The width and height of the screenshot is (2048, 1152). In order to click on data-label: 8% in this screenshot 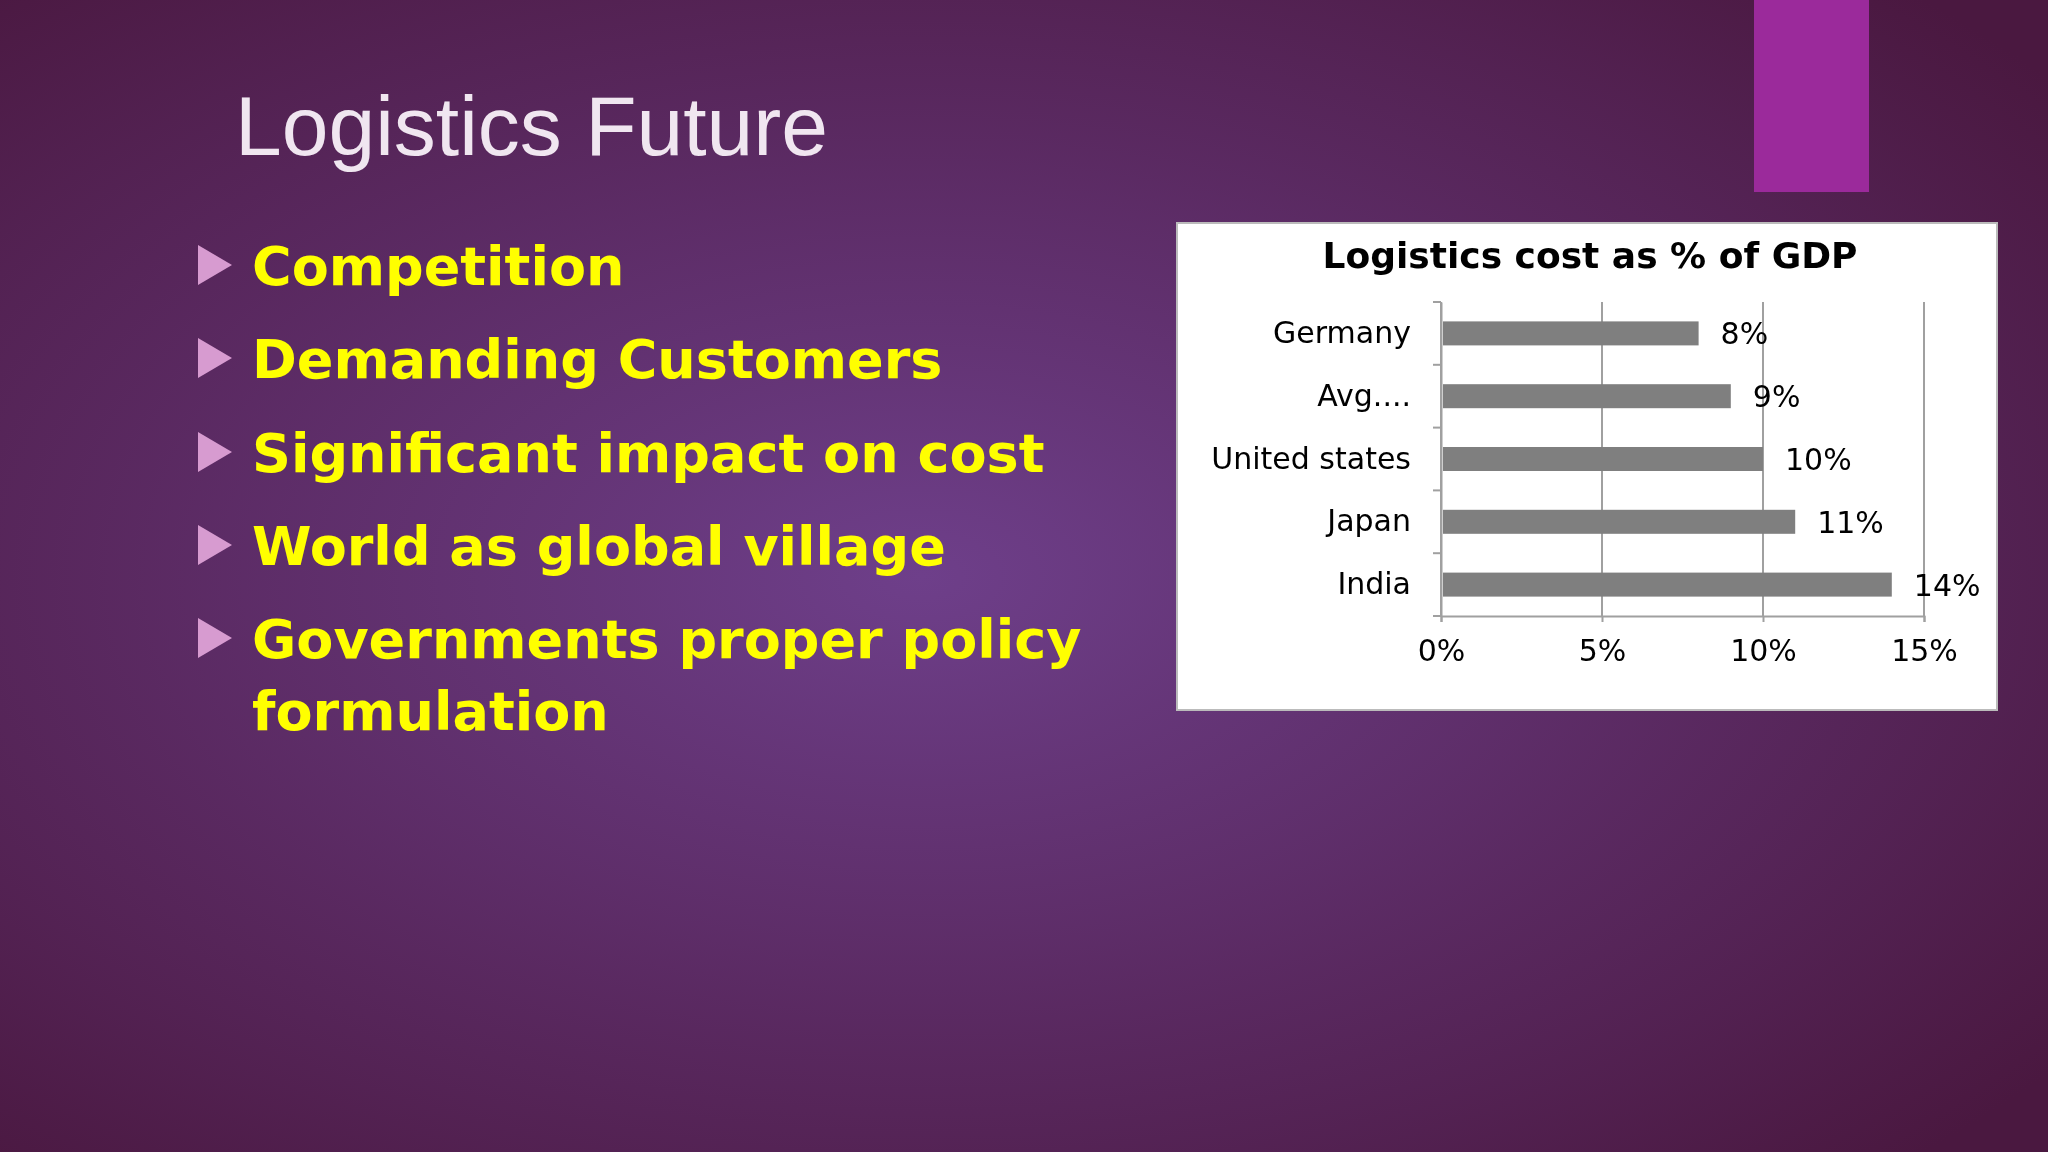, I will do `click(1744, 334)`.